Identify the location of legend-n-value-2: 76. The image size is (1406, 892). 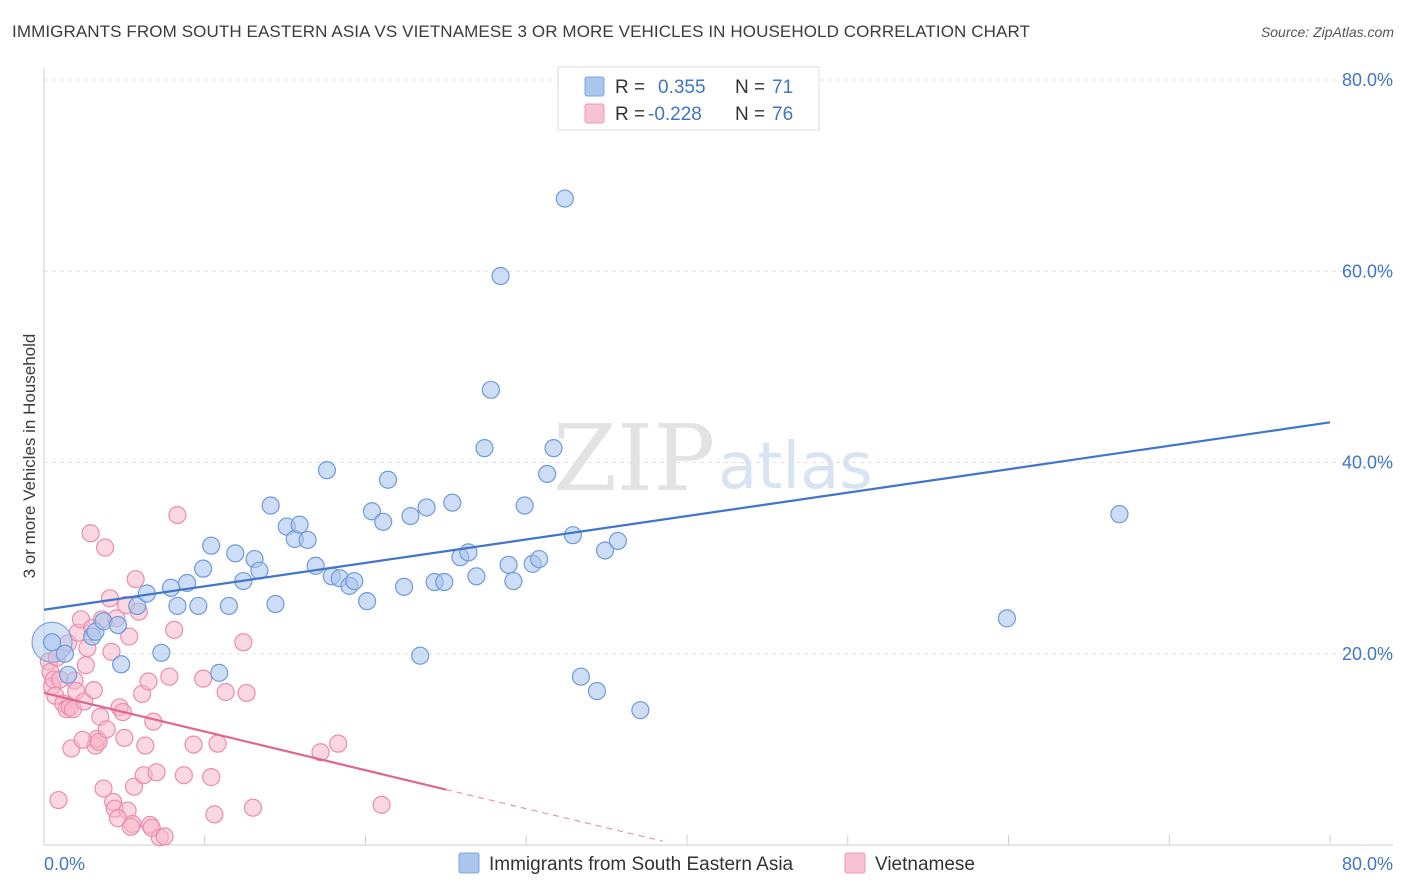
(782, 114).